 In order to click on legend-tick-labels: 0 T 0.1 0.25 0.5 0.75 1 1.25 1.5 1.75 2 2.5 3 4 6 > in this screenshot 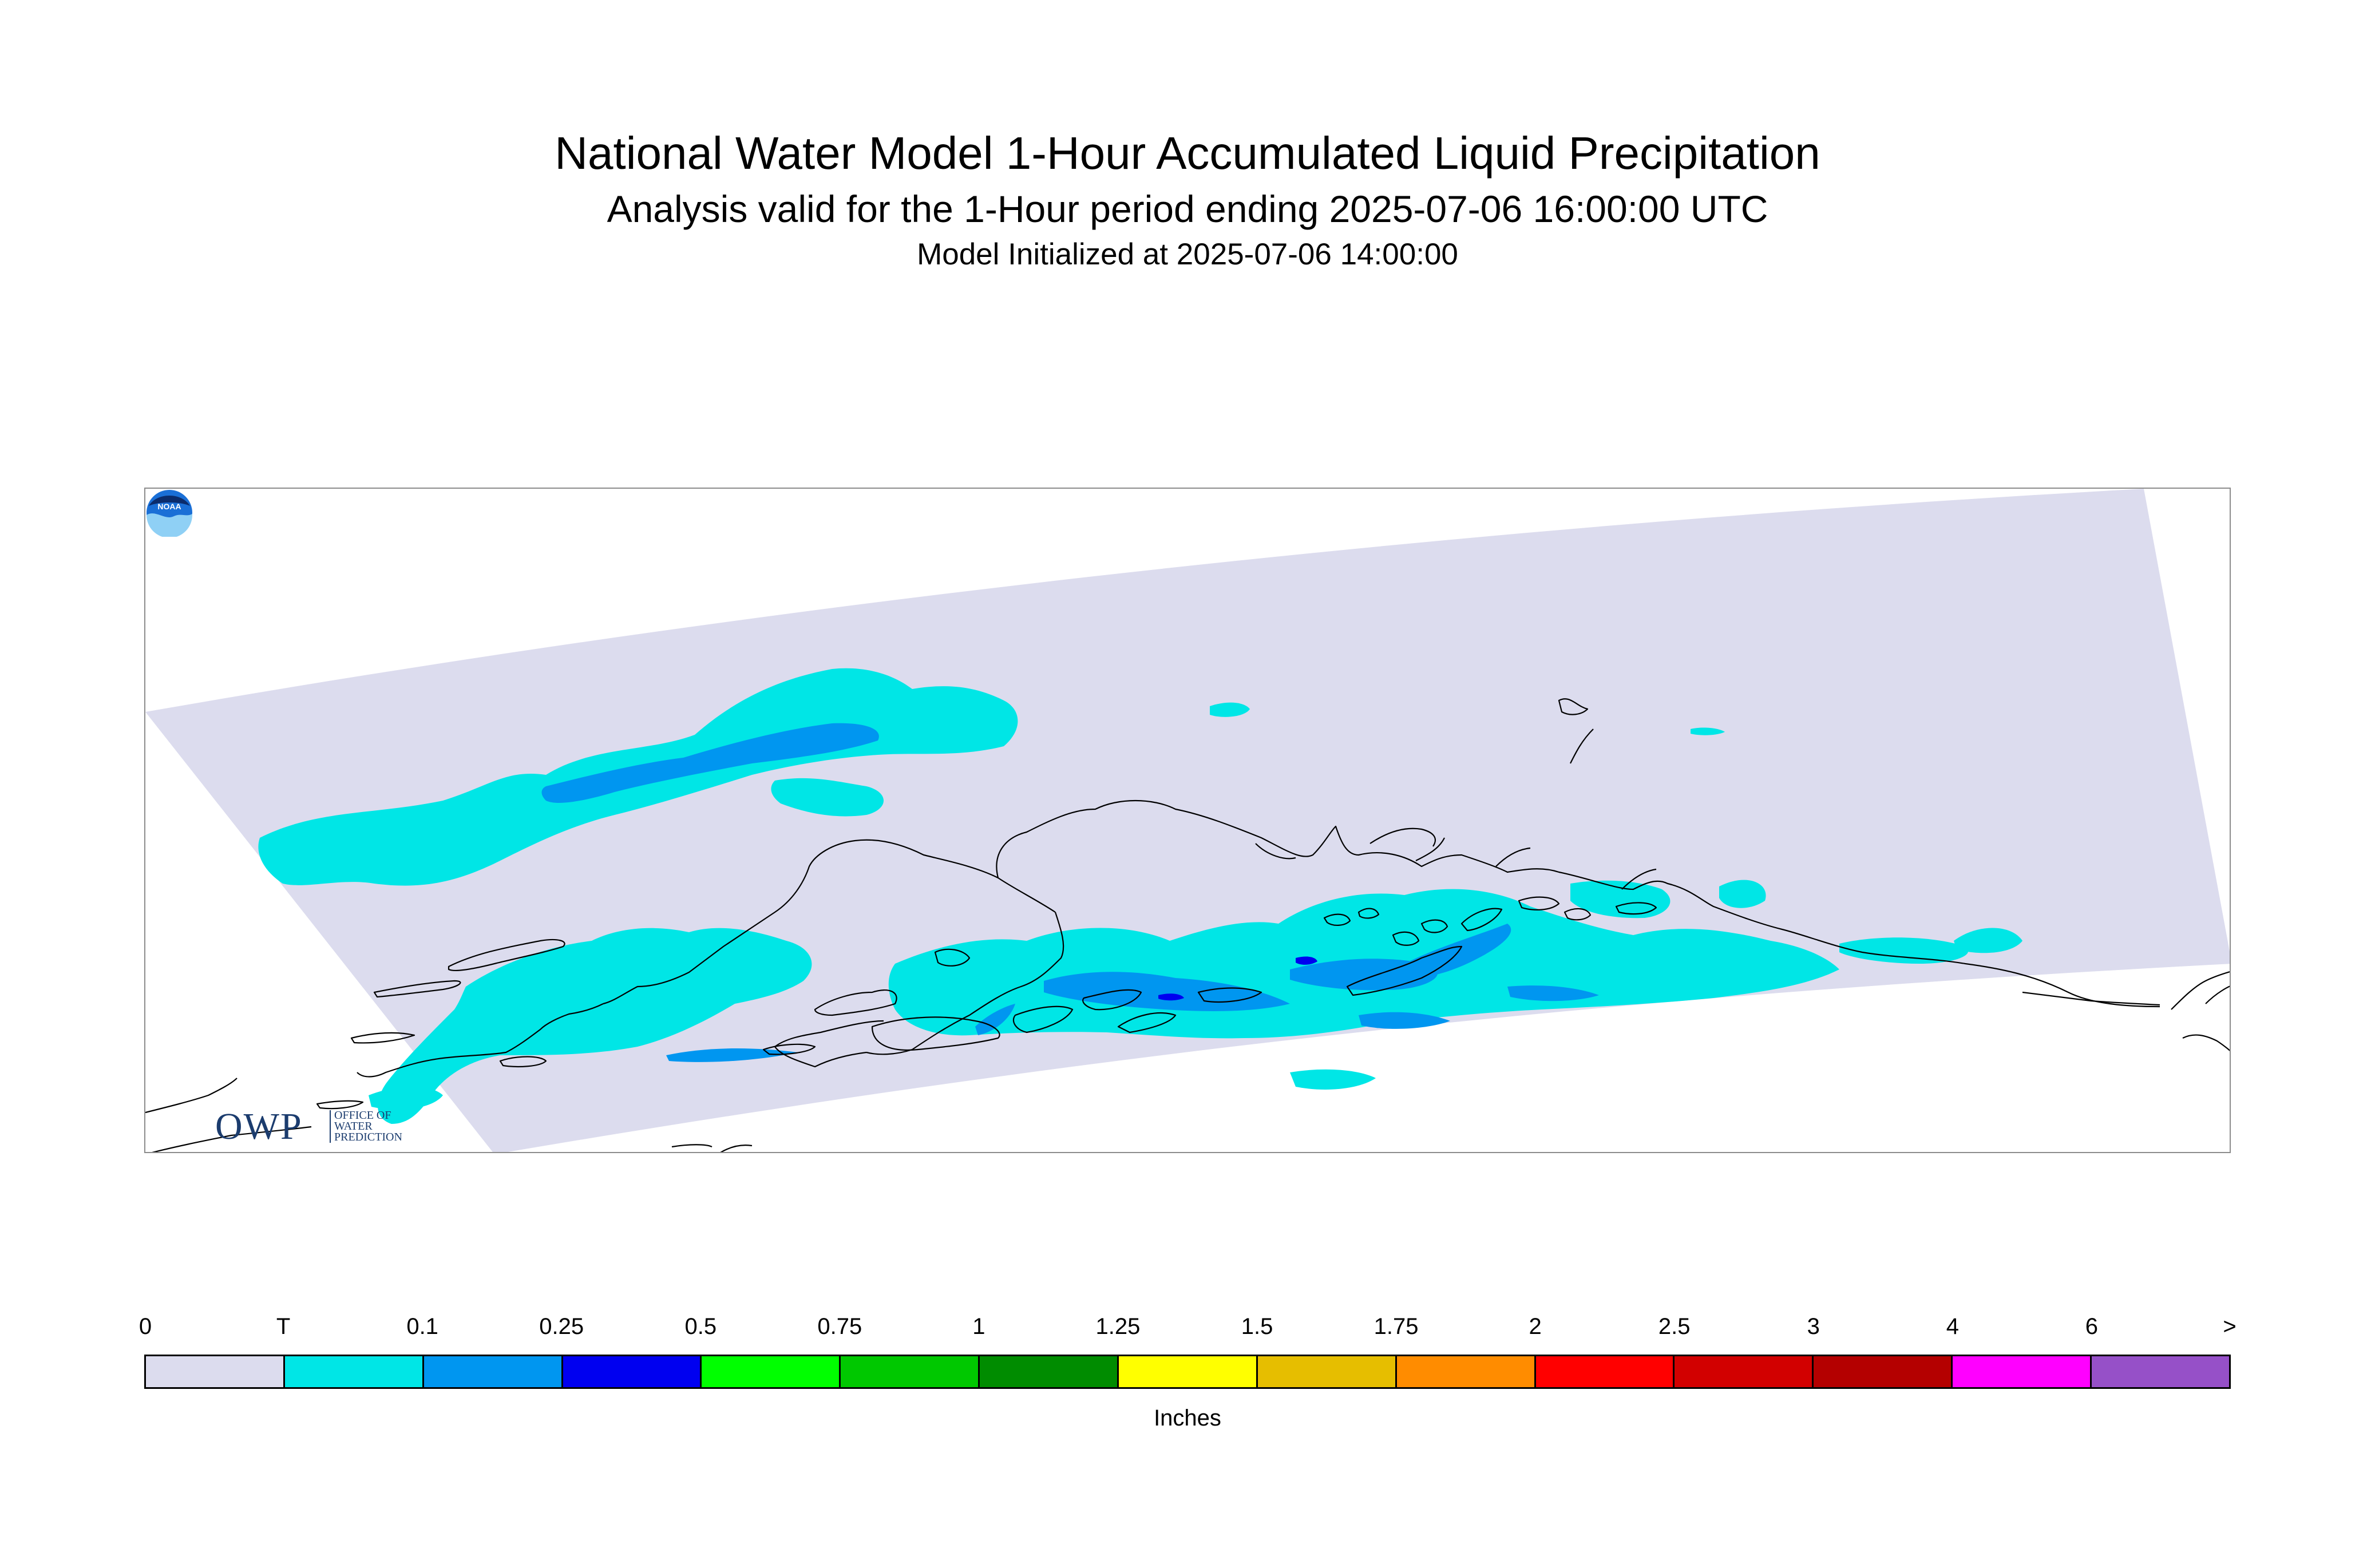, I will do `click(1187, 1329)`.